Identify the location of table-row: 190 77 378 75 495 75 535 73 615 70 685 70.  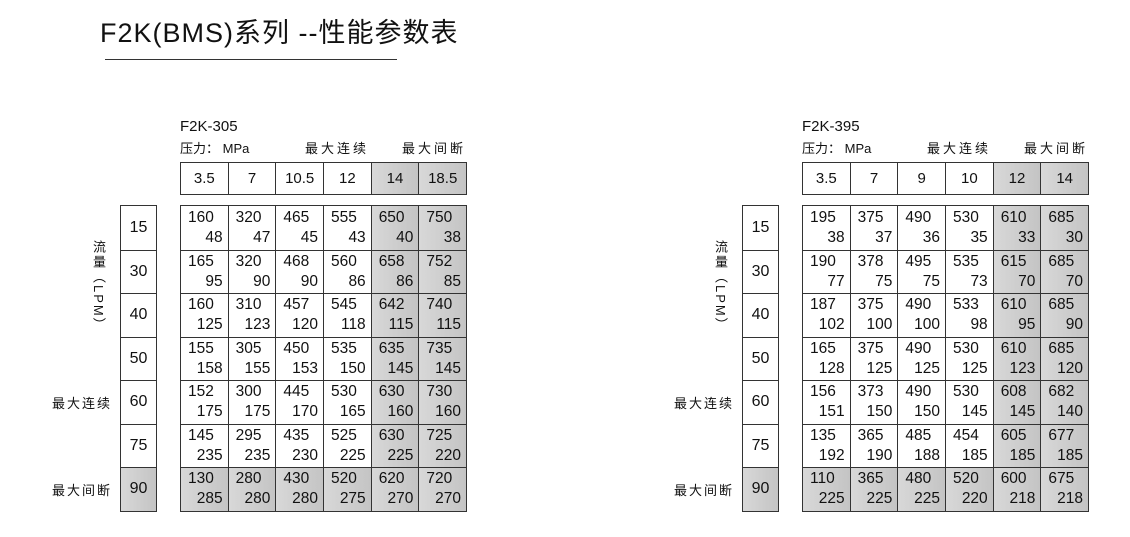
(945, 271).